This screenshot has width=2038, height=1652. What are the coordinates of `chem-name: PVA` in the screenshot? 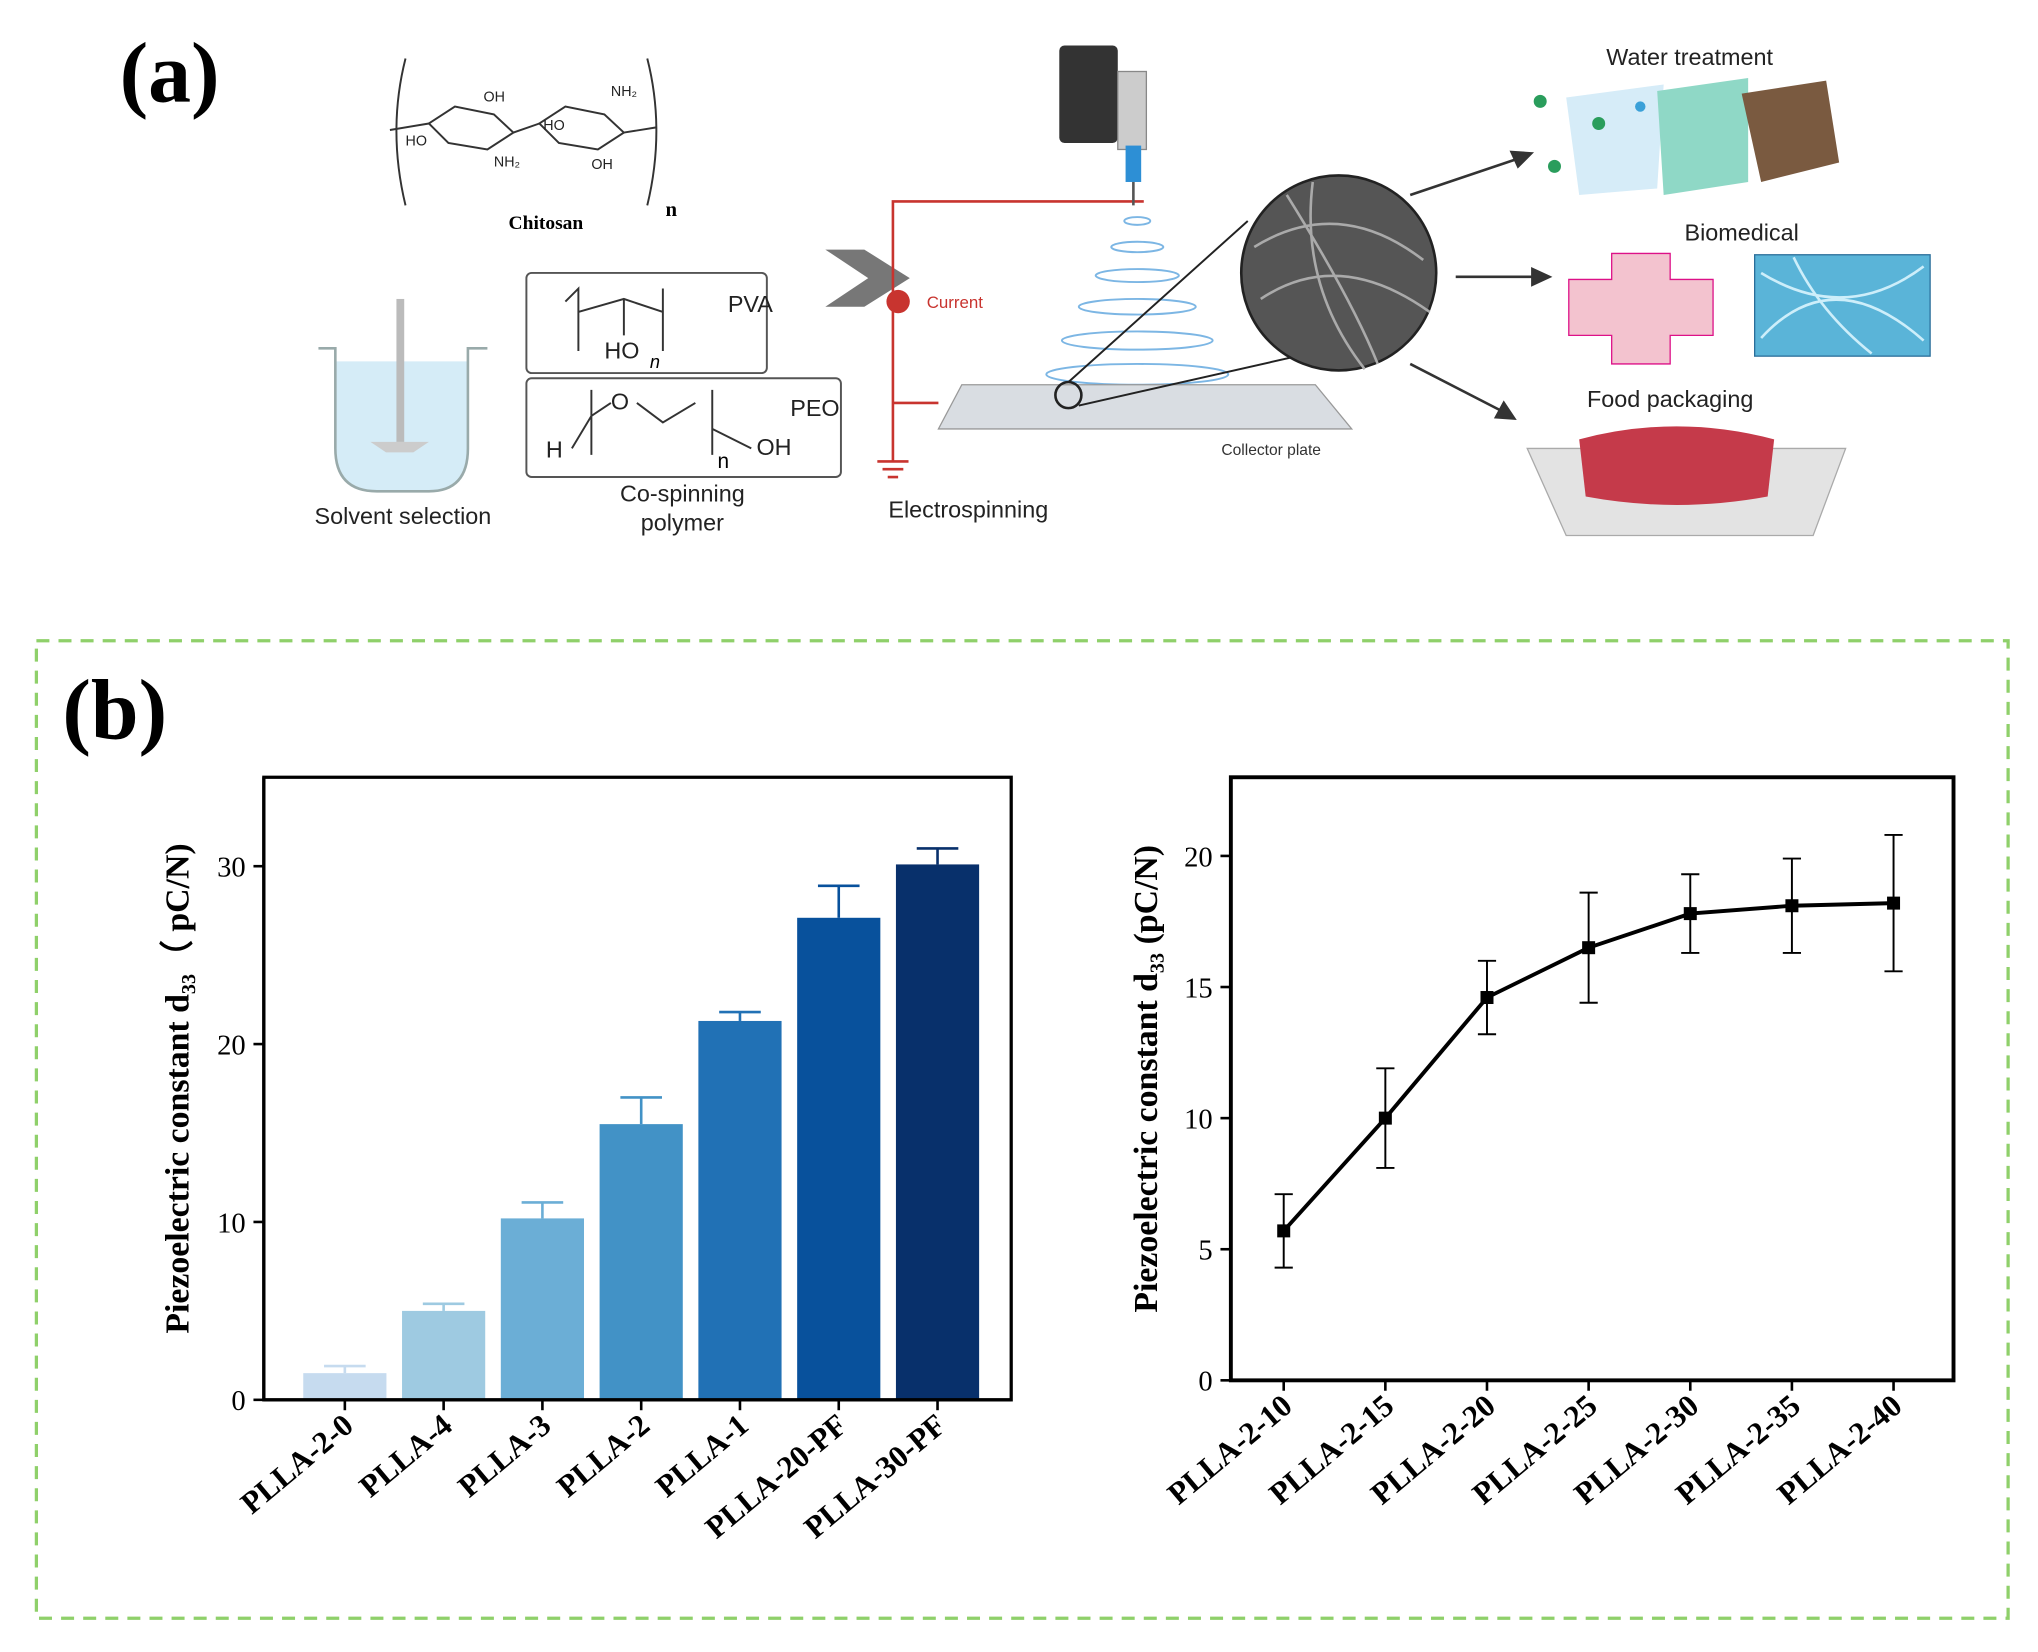 It's located at (750, 304).